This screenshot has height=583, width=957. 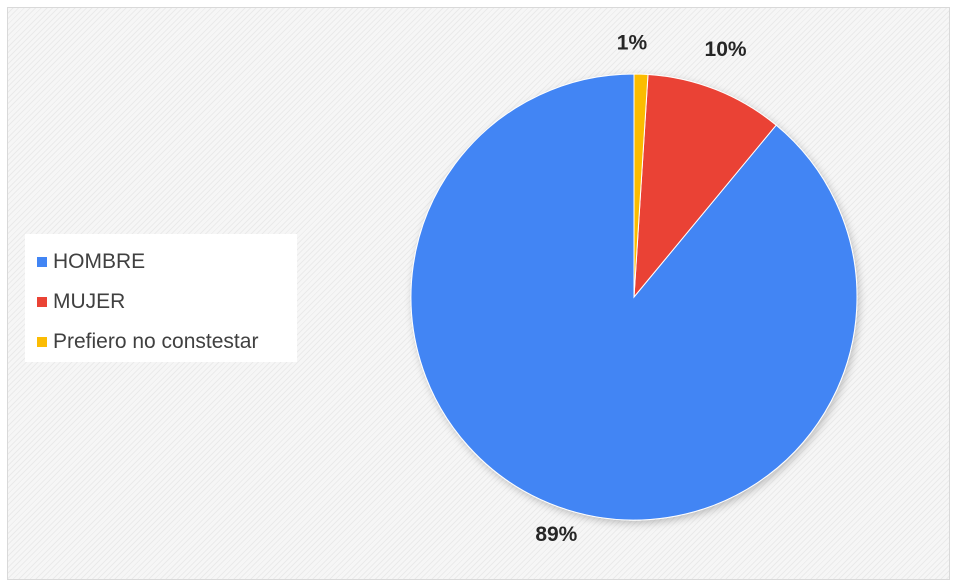 I want to click on legend: HOMBRE MUJER Prefiero no constestar, so click(x=161, y=298).